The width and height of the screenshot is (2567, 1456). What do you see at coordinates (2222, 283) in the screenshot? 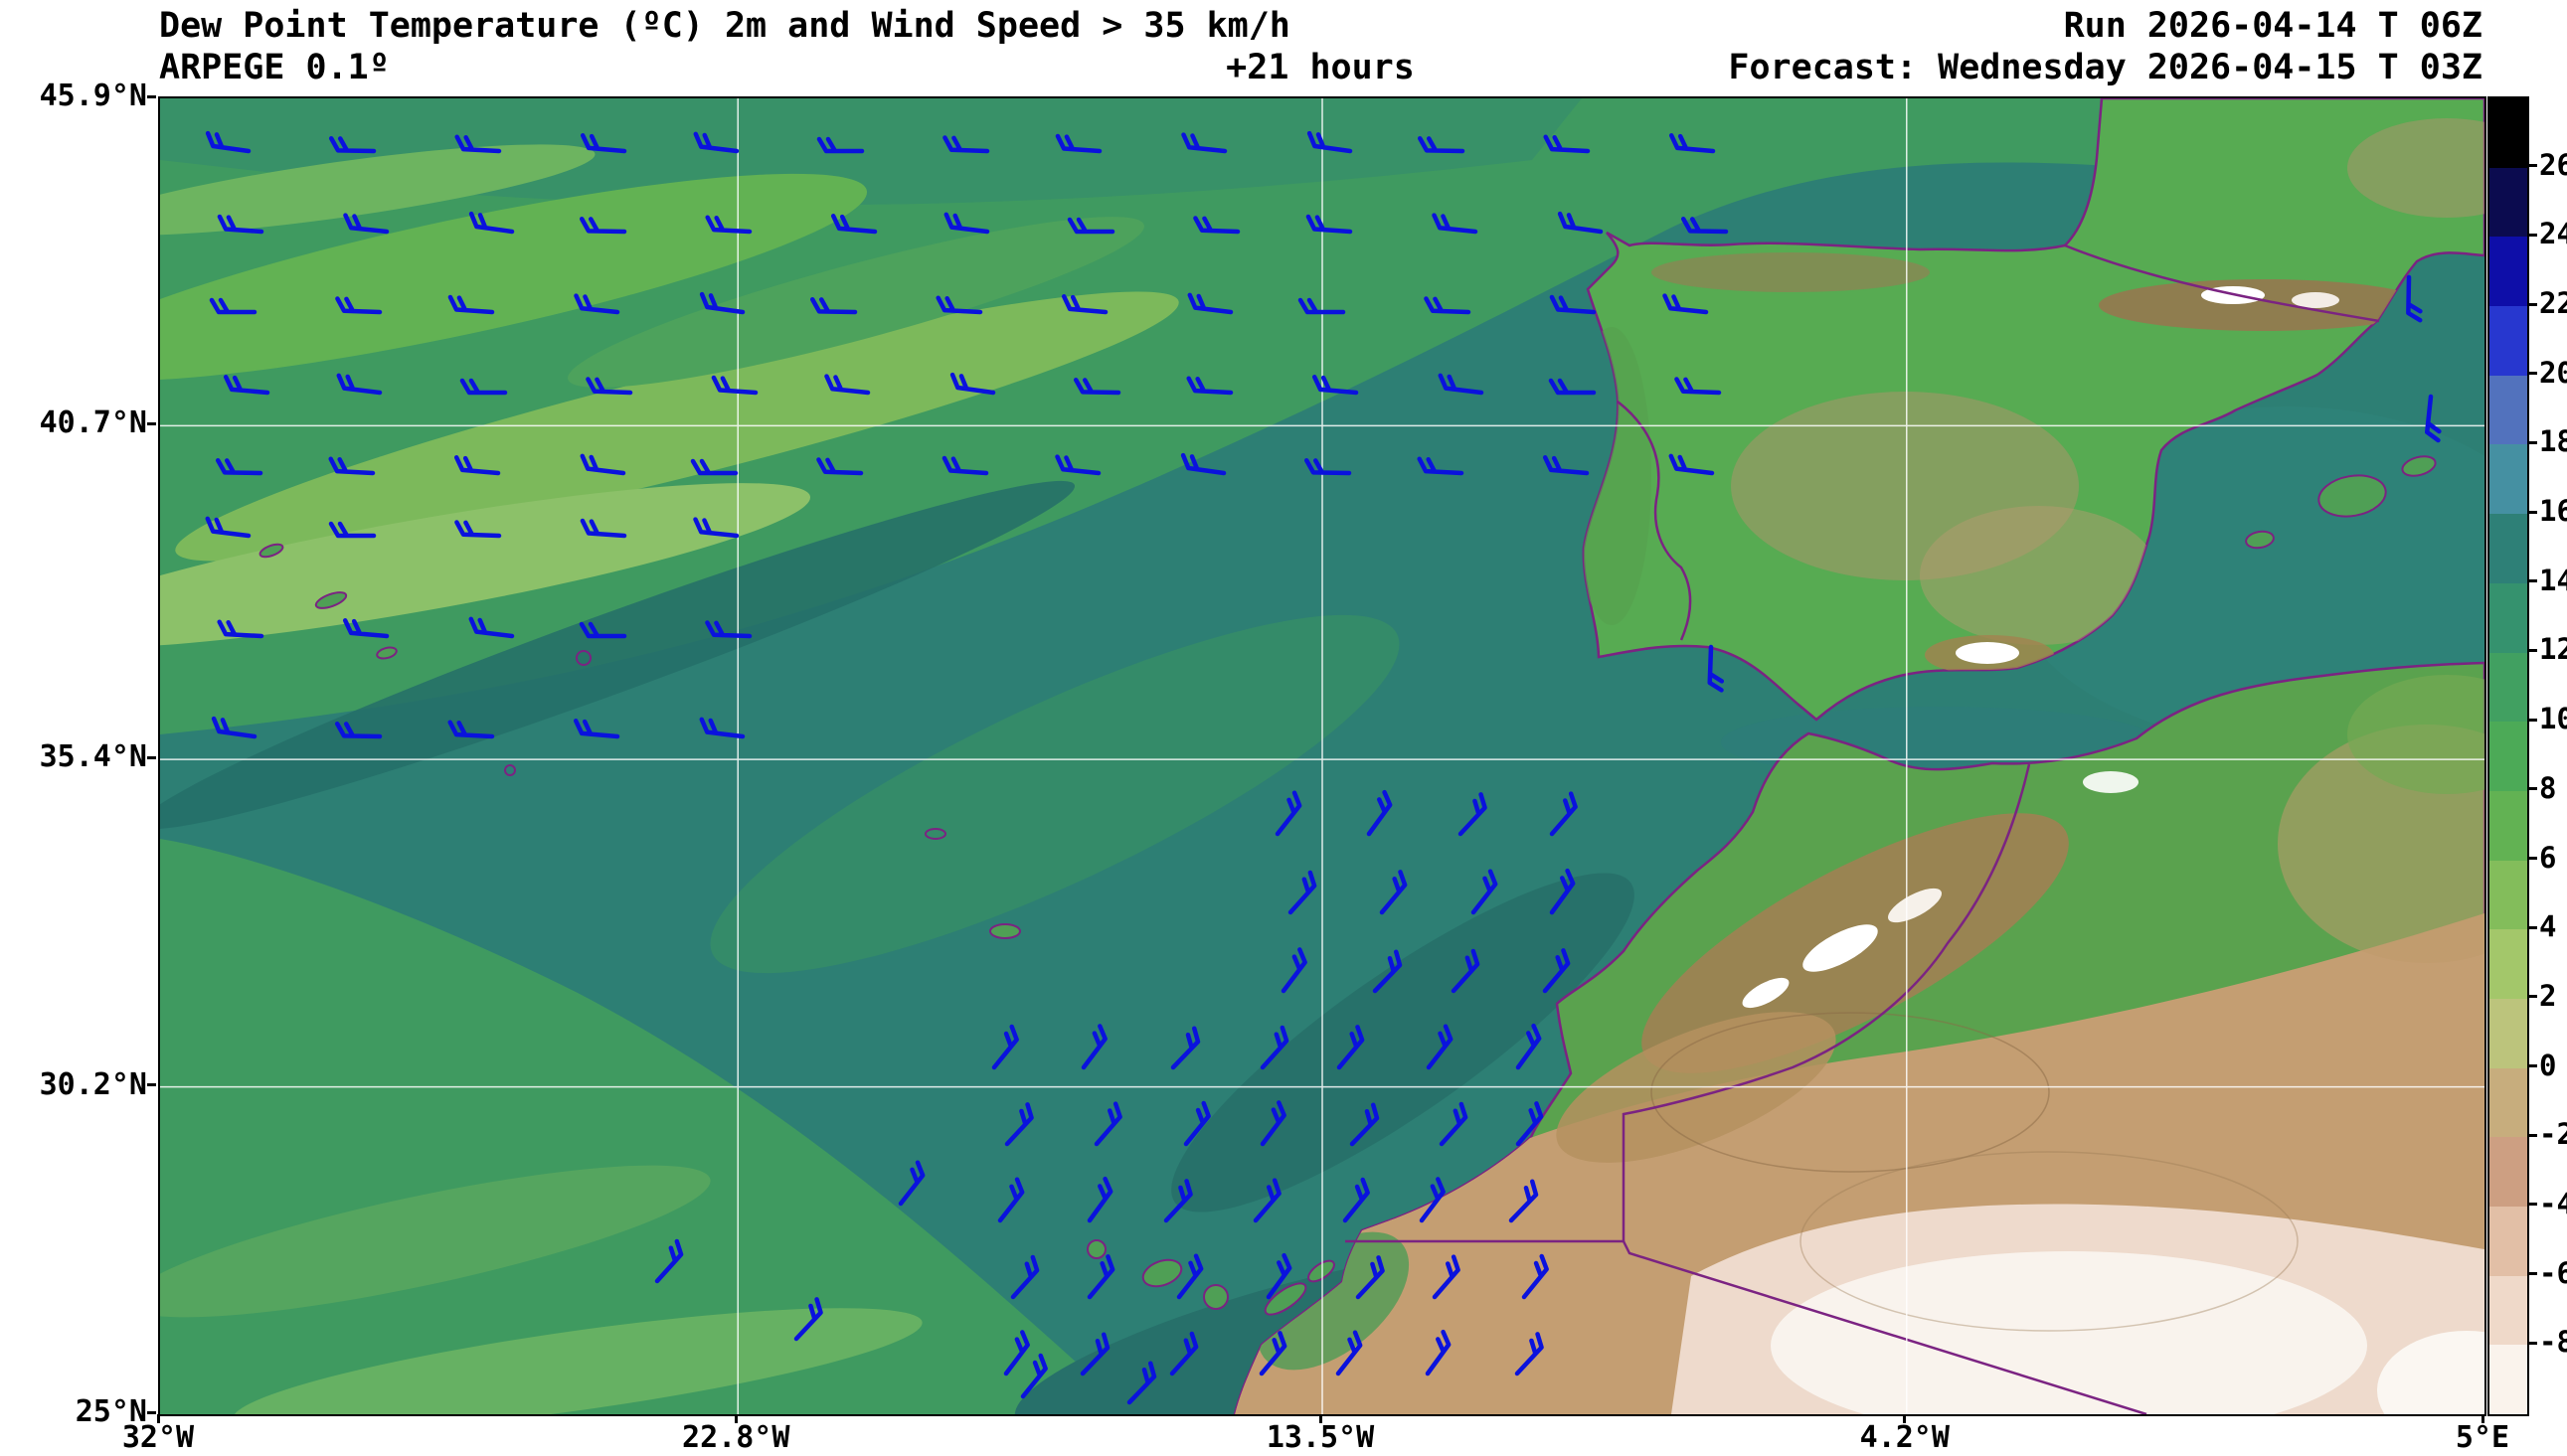
I see `pyrenees-border` at bounding box center [2222, 283].